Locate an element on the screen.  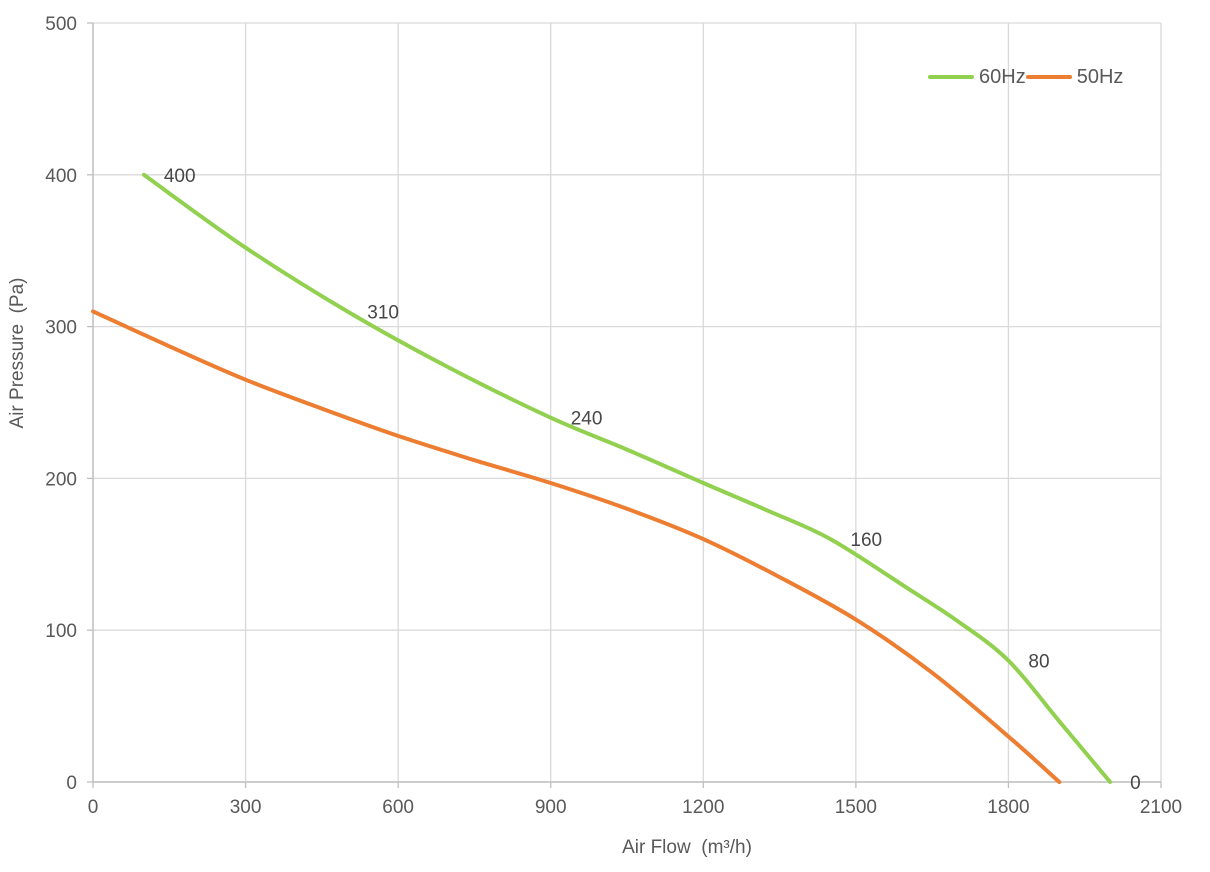
y-tick-label-100: 100 is located at coordinates (61, 631).